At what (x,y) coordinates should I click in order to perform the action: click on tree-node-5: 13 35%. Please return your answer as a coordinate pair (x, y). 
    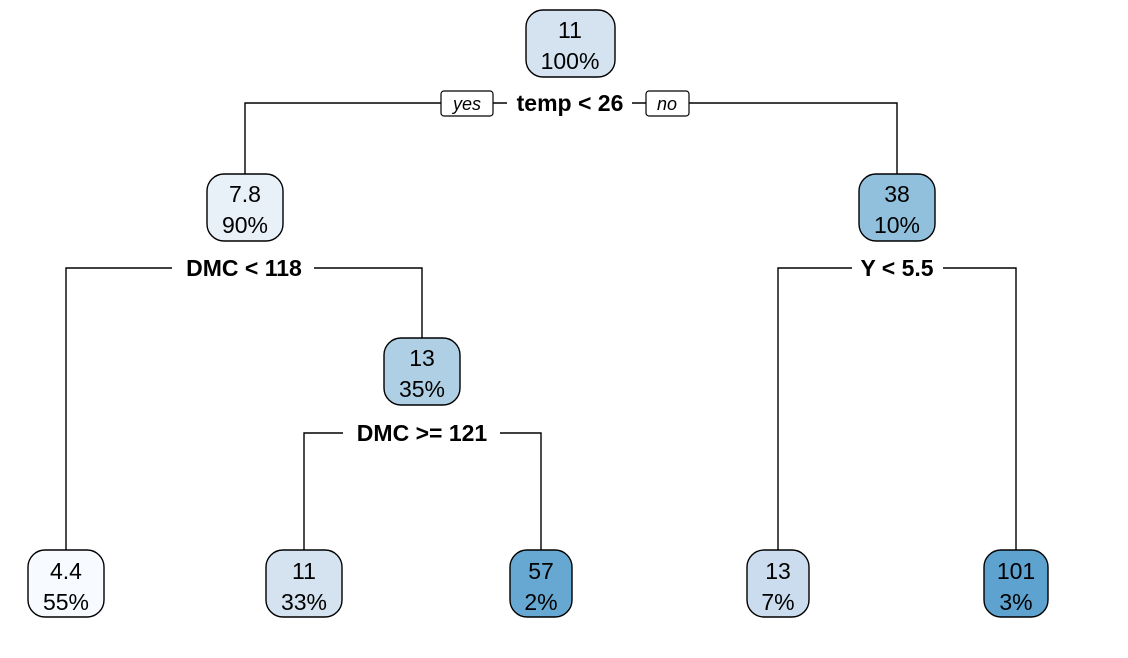
    Looking at the image, I should click on (422, 371).